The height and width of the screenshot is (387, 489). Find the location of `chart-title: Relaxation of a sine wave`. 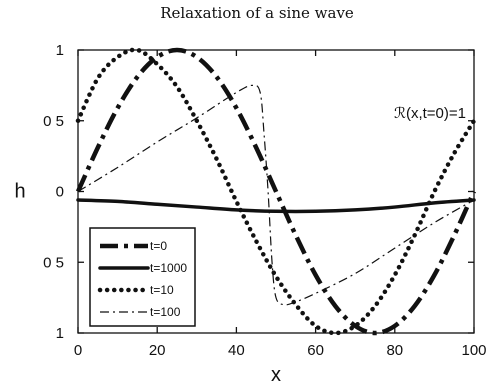

chart-title: Relaxation of a sine wave is located at coordinates (257, 13).